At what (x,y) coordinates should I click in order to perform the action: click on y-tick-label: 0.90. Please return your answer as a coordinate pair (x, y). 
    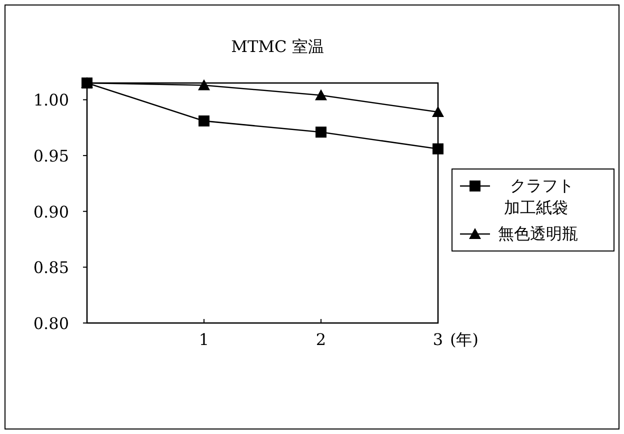
    Looking at the image, I should click on (51, 212).